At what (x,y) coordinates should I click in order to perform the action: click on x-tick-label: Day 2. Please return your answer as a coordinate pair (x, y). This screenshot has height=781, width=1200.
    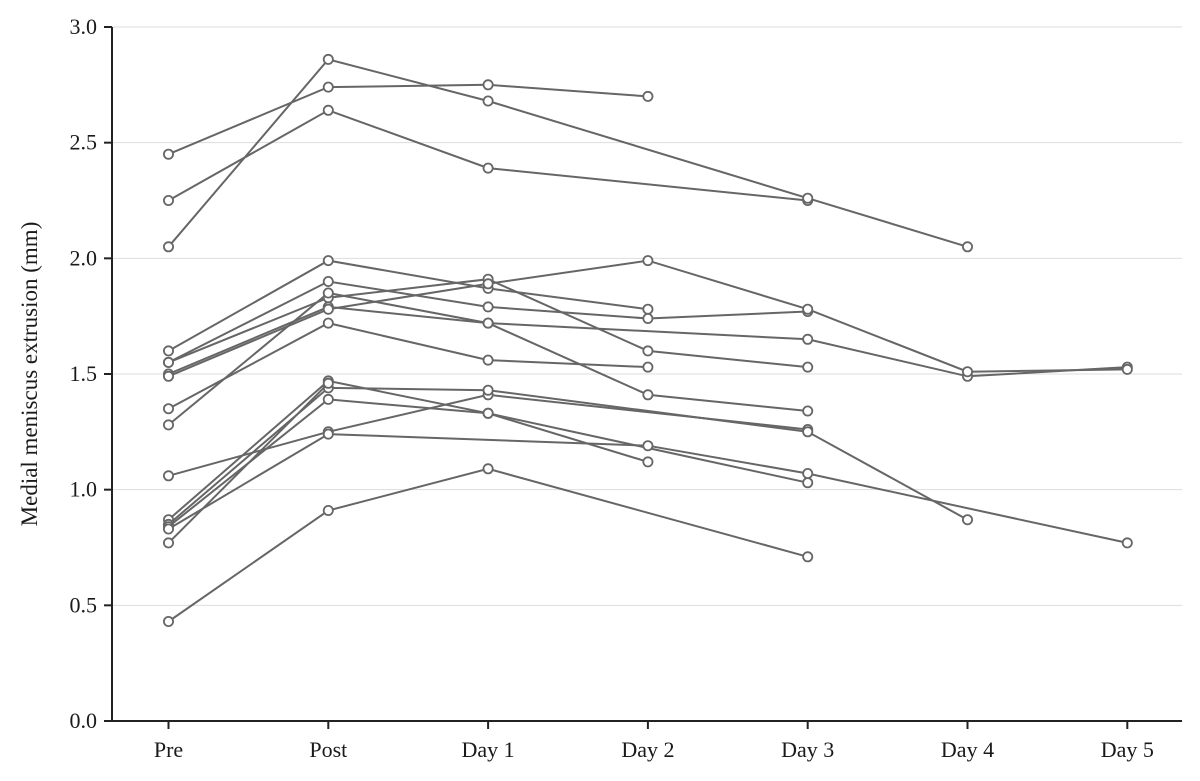
    Looking at the image, I should click on (647, 749).